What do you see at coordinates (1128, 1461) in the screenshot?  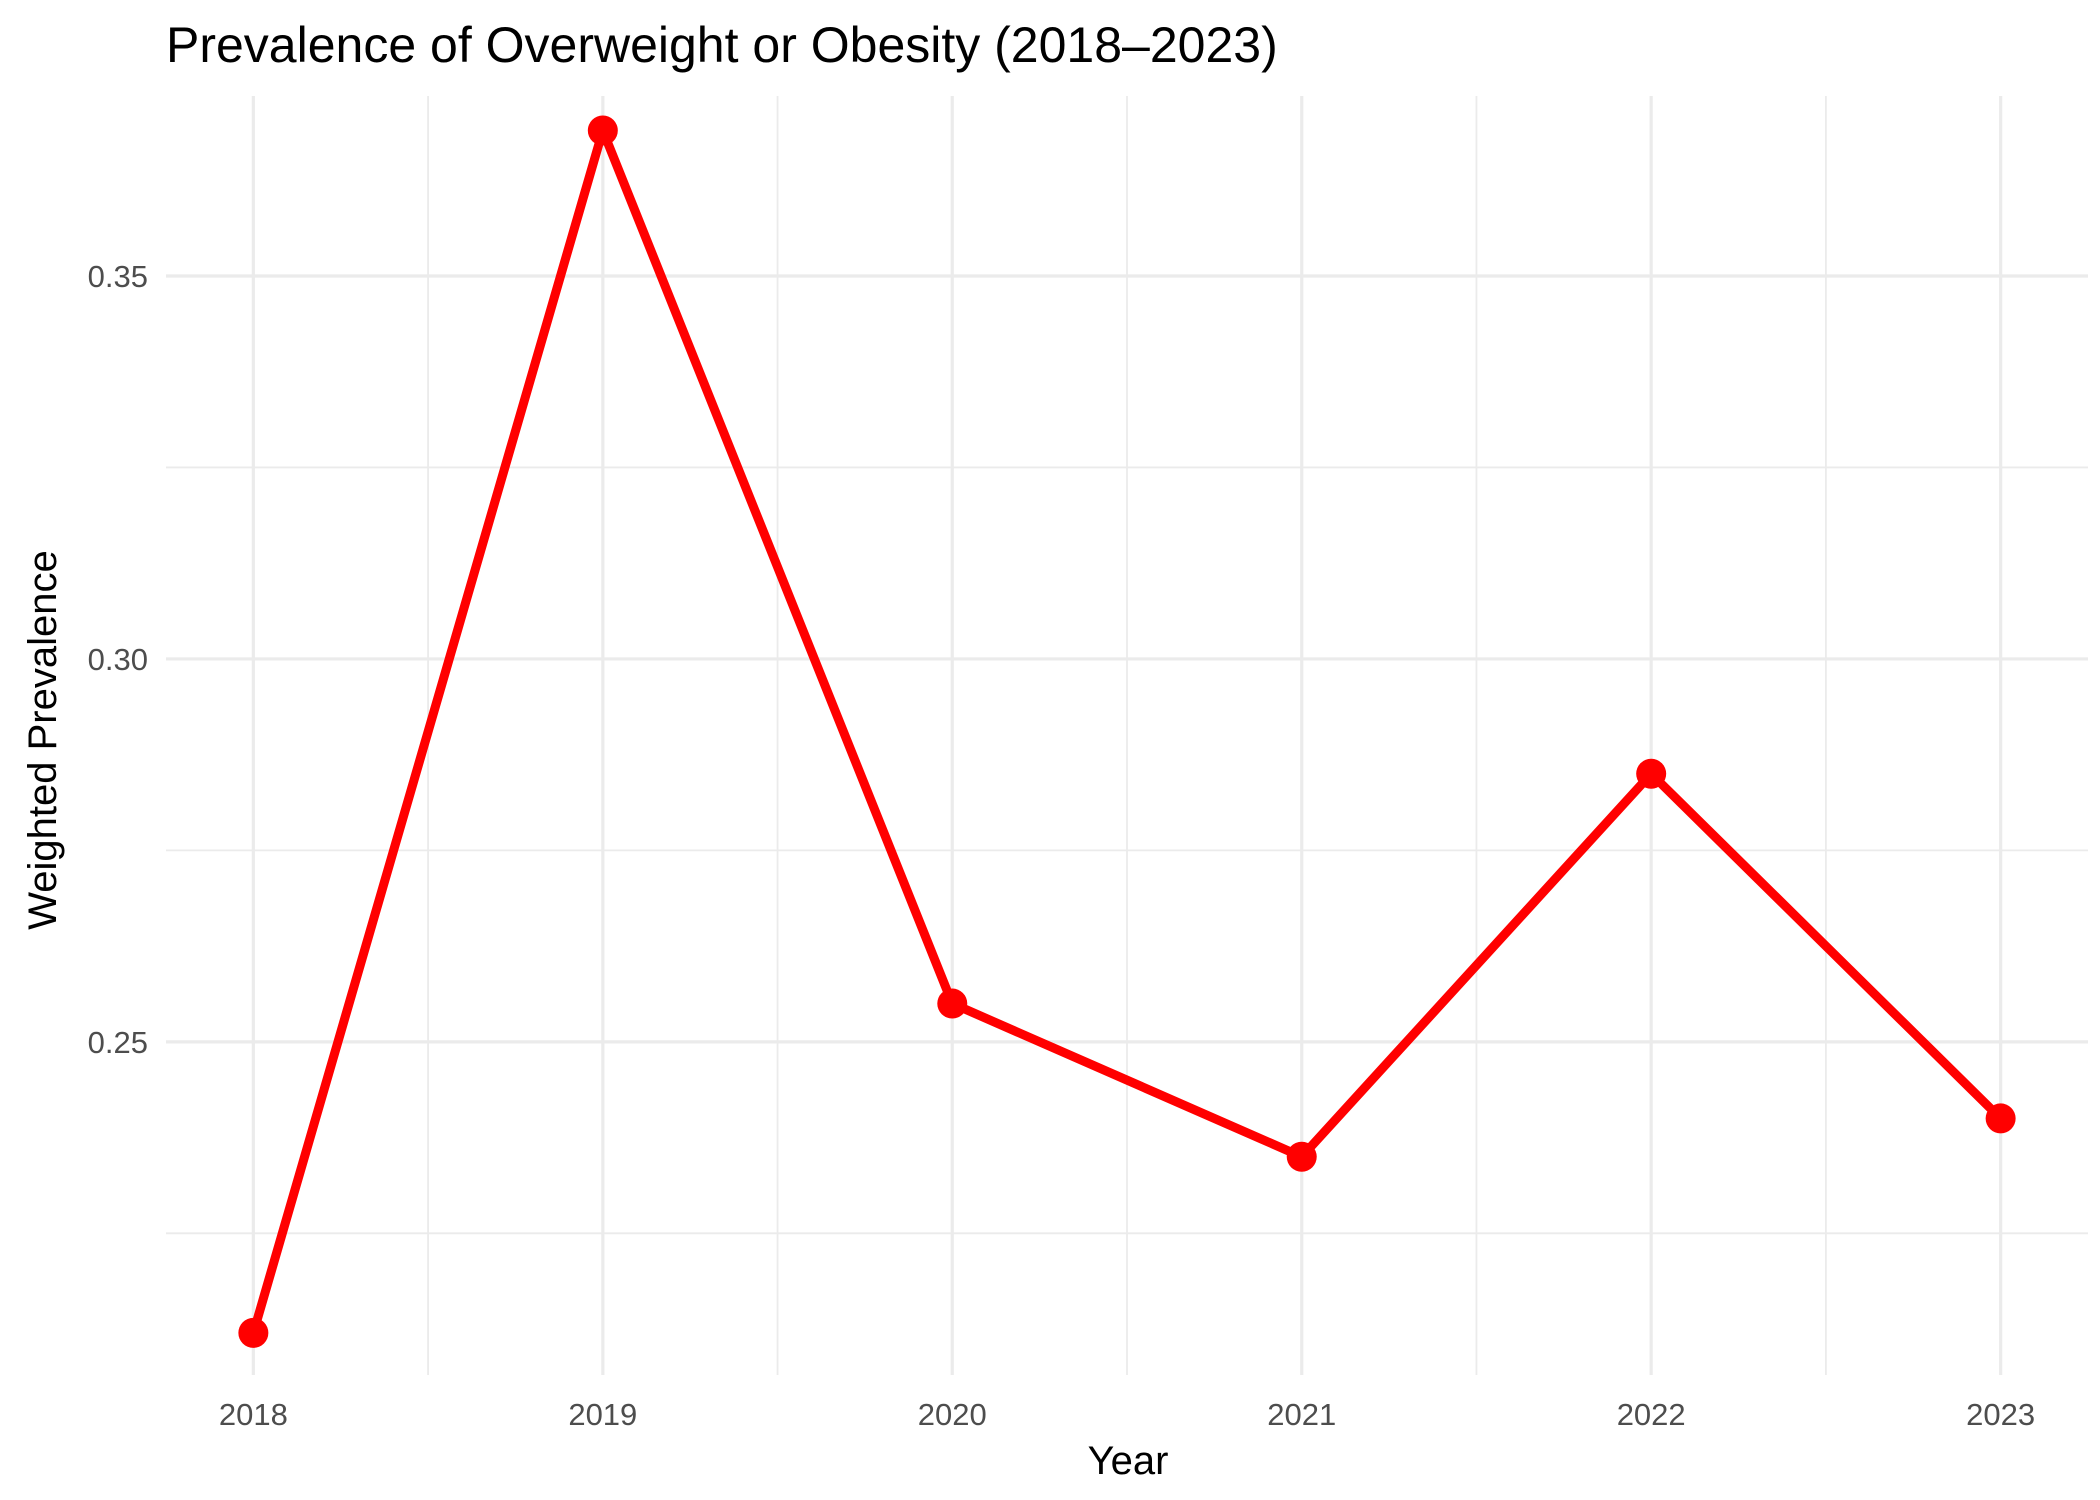 I see `x-axis-title: Year` at bounding box center [1128, 1461].